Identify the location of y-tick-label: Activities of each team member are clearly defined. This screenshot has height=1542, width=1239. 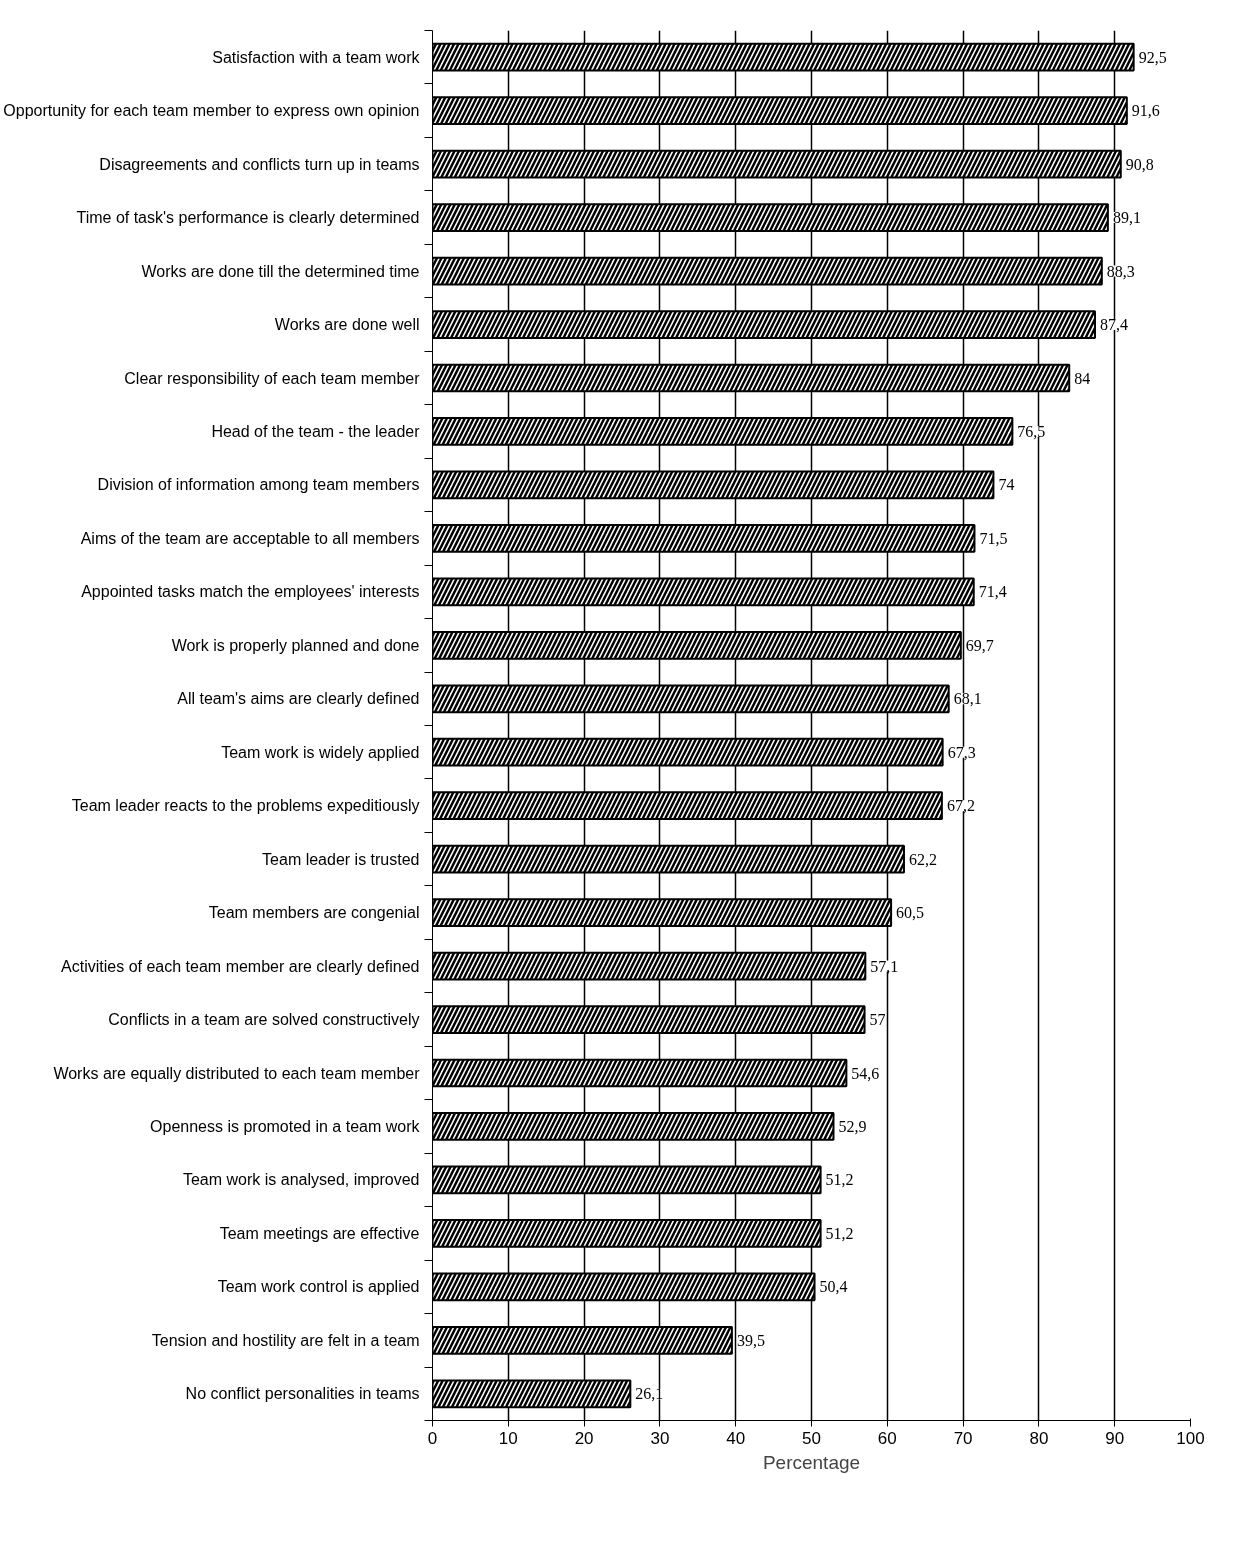
(240, 966).